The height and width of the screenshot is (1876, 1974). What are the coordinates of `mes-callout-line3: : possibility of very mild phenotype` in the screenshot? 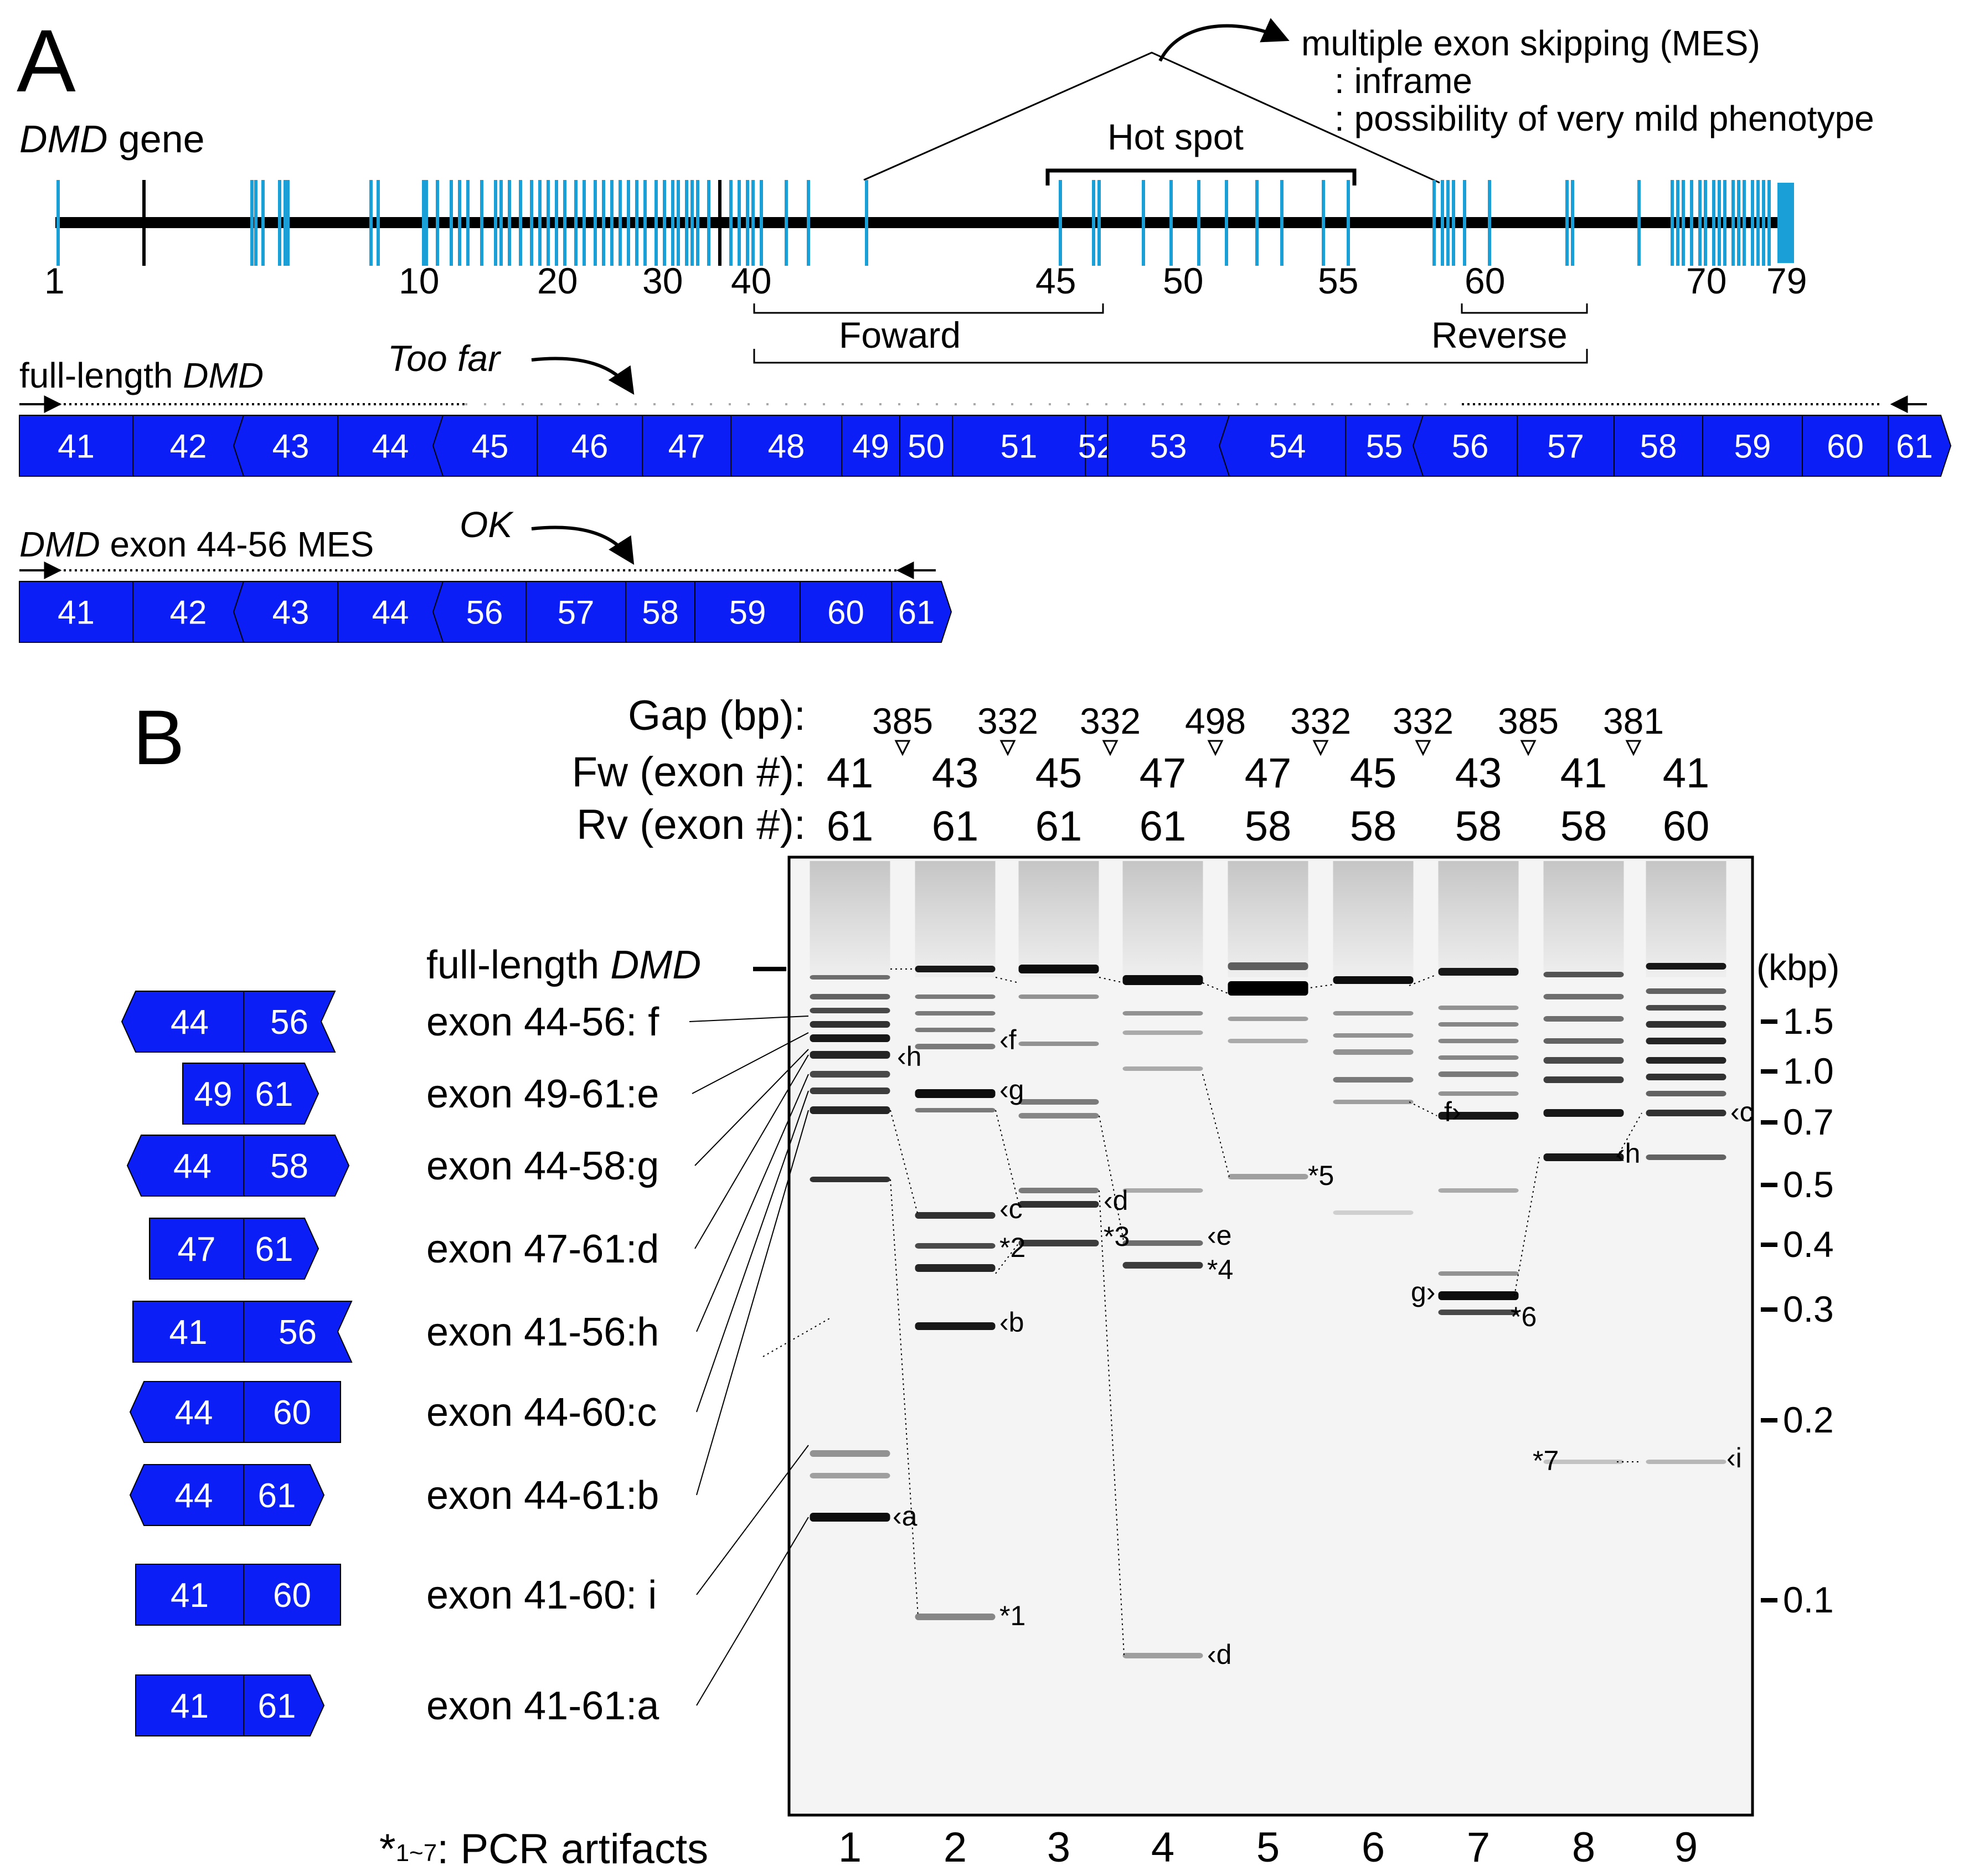 It's located at (1604, 119).